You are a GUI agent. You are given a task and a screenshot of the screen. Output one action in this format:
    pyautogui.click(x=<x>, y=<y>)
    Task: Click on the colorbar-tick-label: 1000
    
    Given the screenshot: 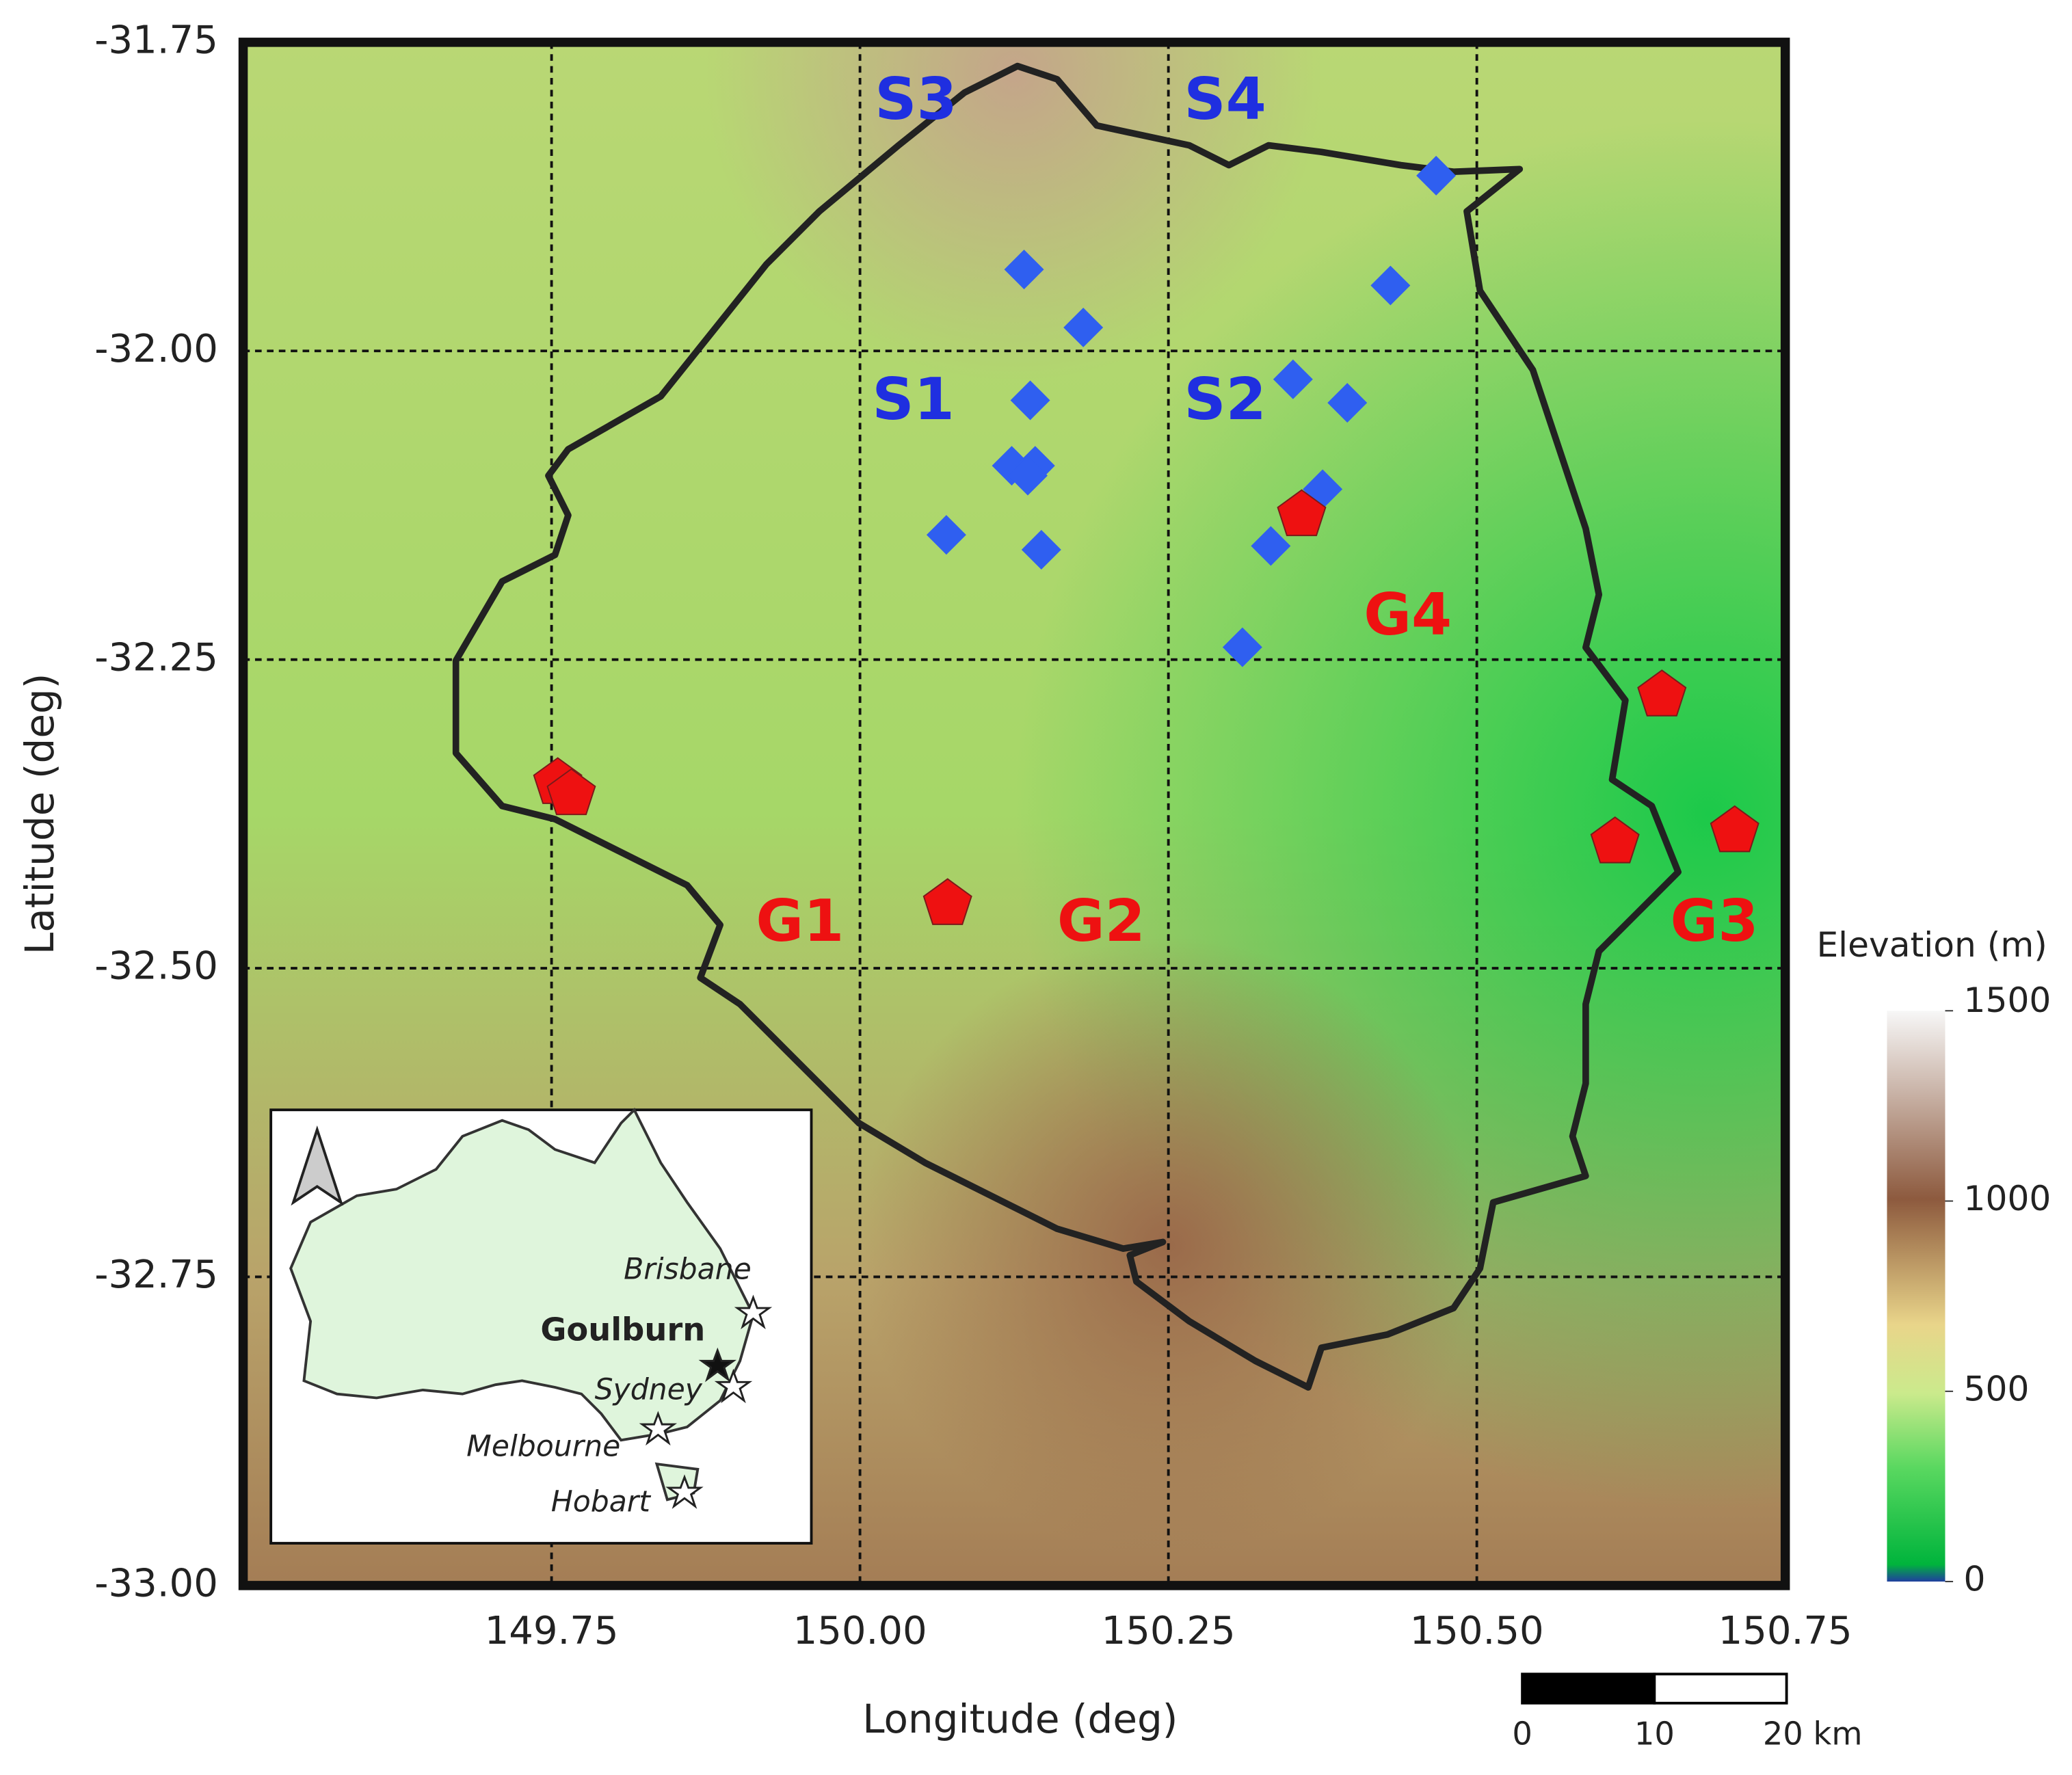 What is the action you would take?
    pyautogui.click(x=2008, y=1198)
    